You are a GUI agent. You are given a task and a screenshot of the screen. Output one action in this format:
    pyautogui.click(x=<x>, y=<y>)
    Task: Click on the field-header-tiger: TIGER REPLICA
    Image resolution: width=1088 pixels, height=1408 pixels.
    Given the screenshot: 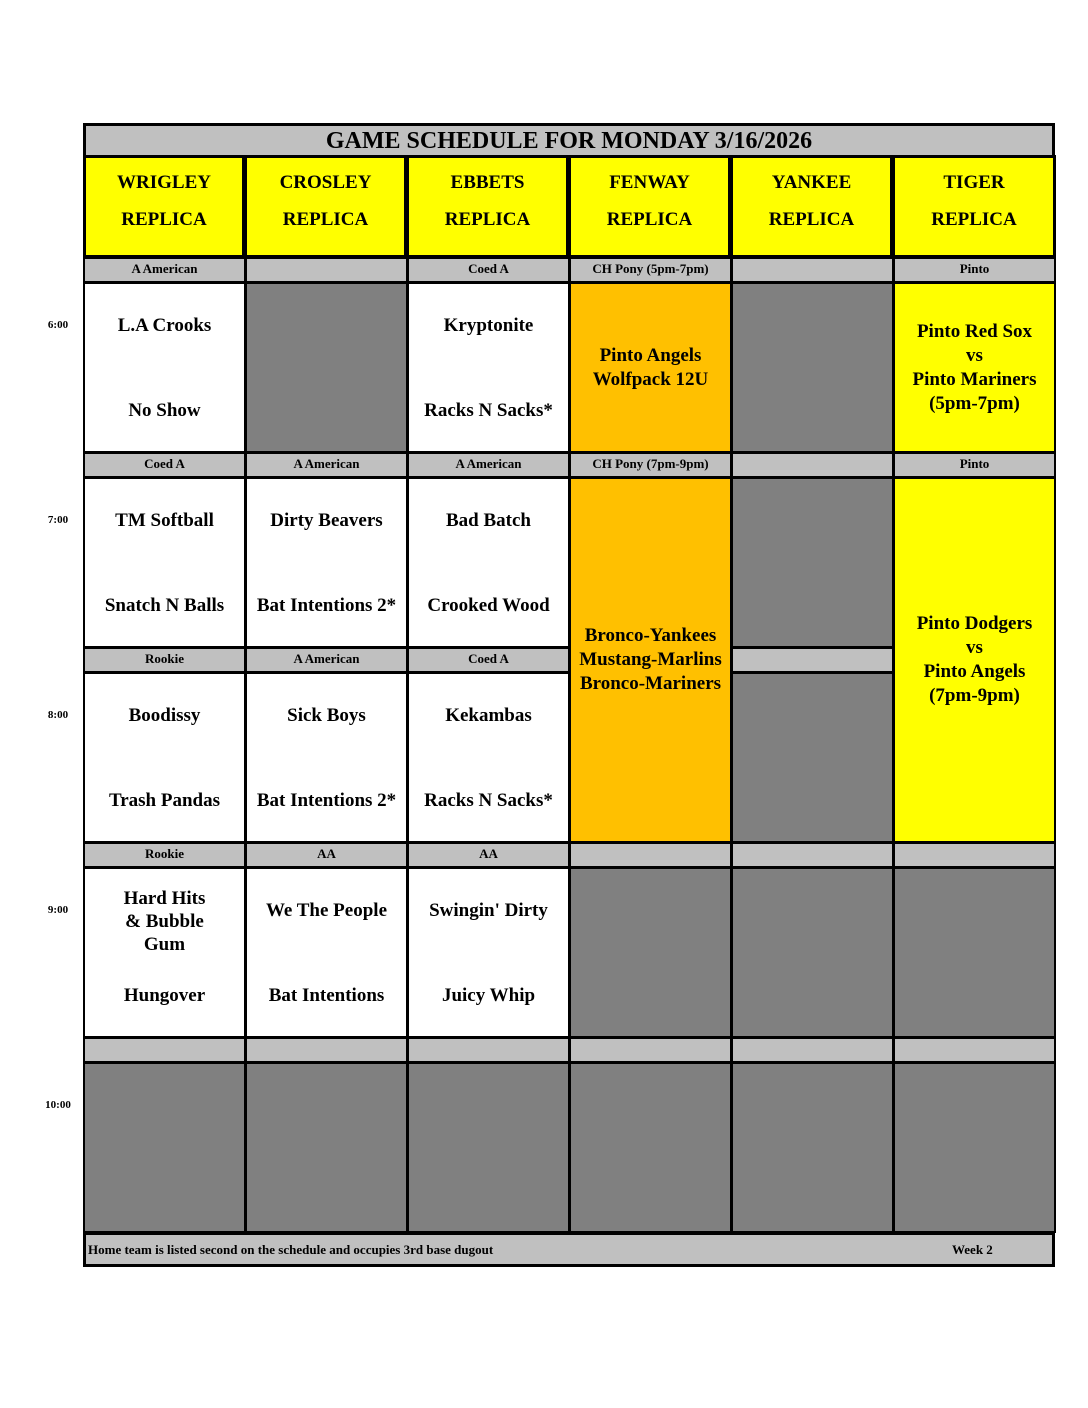 What is the action you would take?
    pyautogui.click(x=974, y=206)
    